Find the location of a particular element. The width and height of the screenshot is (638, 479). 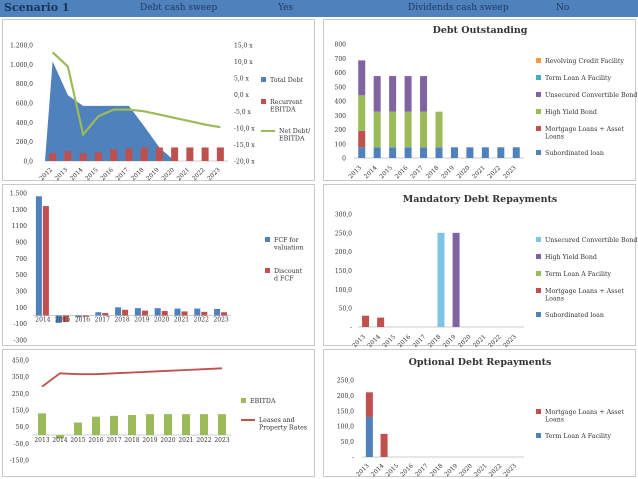

total-debt-y2-tick-label: -10,0 x is located at coordinates (244, 128).